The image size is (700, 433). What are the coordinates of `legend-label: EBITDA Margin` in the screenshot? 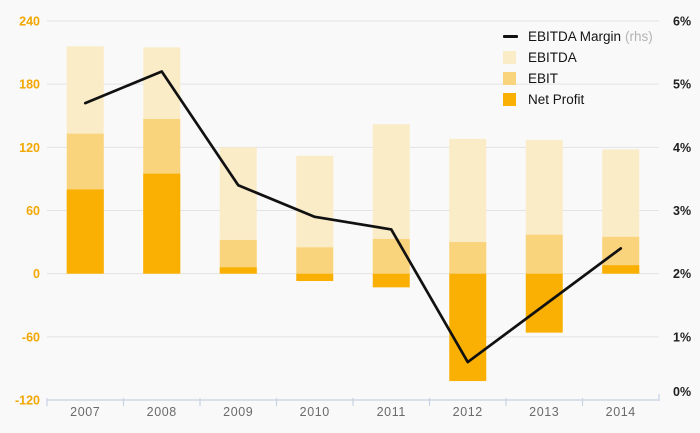 It's located at (575, 36).